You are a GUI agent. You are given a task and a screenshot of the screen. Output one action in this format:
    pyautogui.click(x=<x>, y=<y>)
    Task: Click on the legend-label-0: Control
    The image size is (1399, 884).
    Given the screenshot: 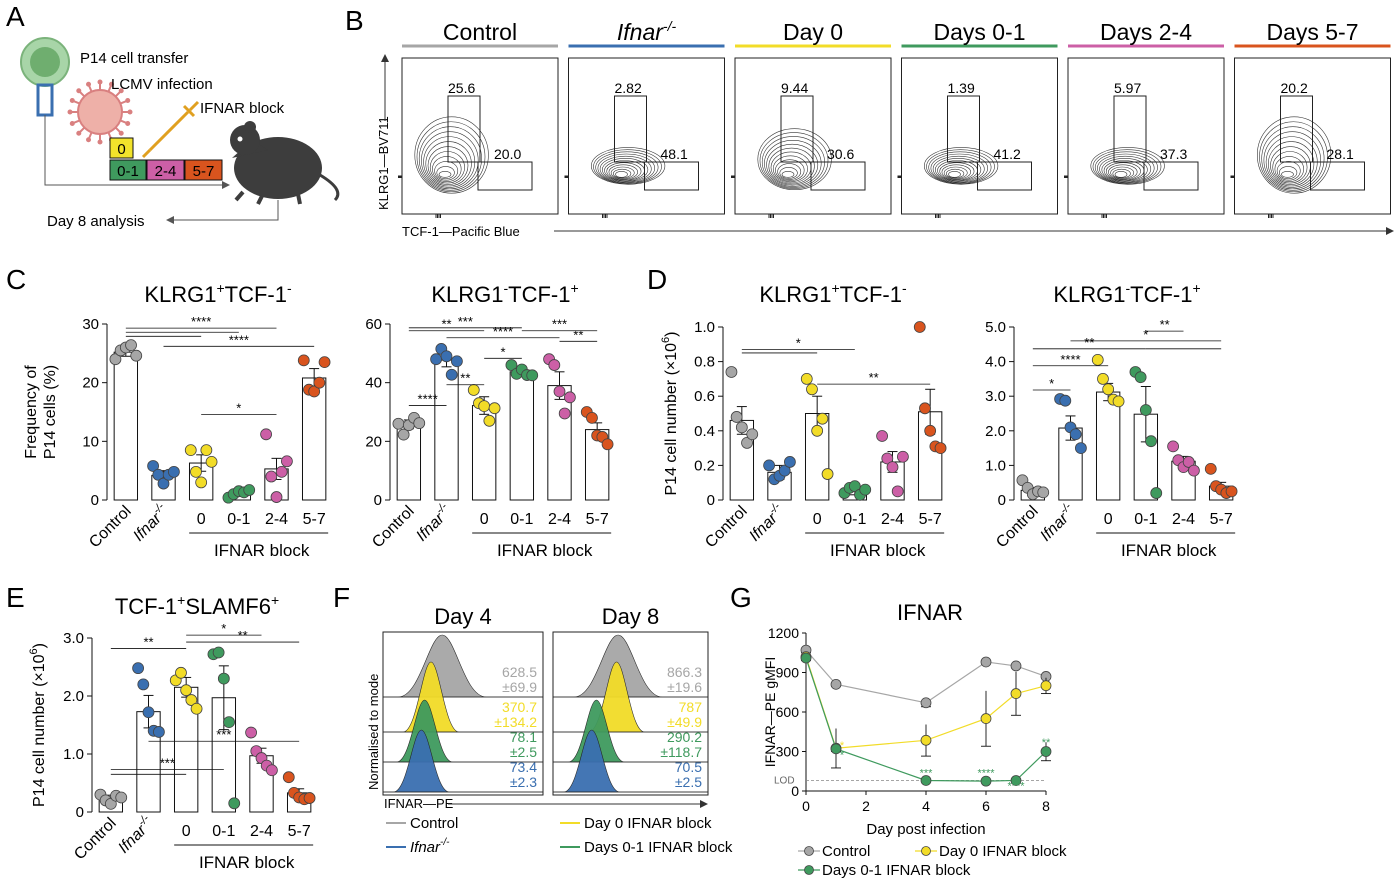 What is the action you would take?
    pyautogui.click(x=434, y=823)
    